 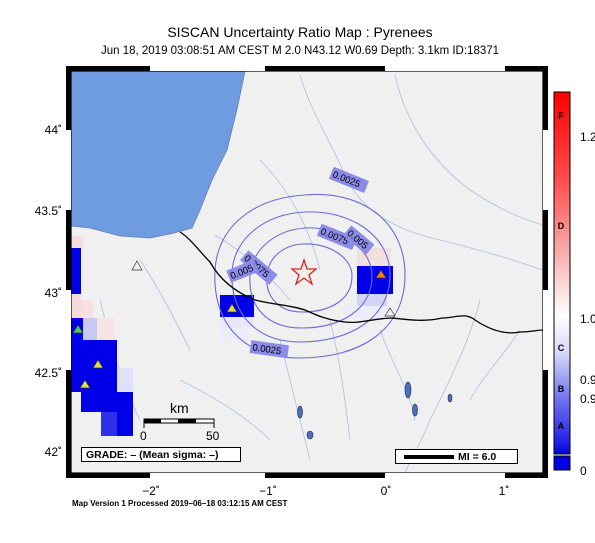 What do you see at coordinates (53, 452) in the screenshot?
I see `lat-label: 42˚` at bounding box center [53, 452].